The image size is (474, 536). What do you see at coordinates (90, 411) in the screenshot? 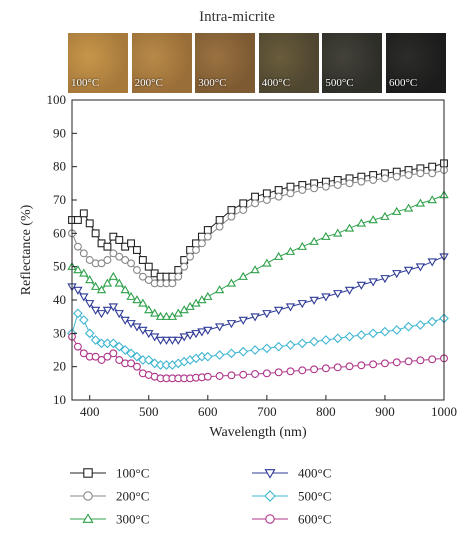
I see `x-tick-label: 400` at bounding box center [90, 411].